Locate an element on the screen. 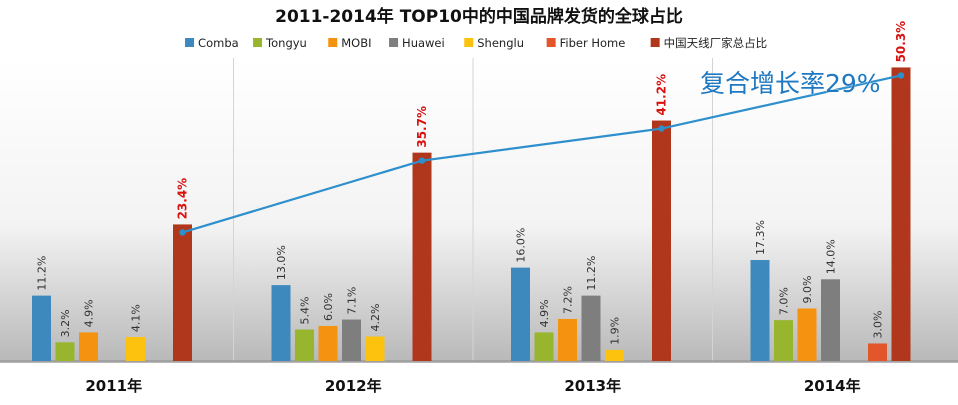  data-label: 3.0% is located at coordinates (878, 325).